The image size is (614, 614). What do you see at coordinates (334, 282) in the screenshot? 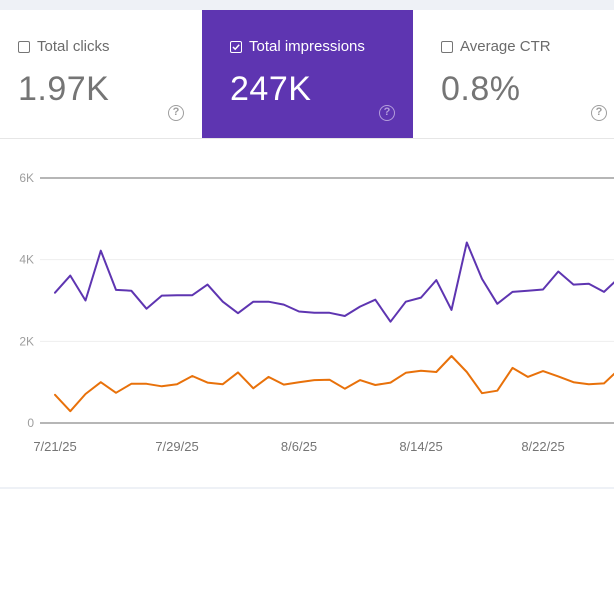
I see `series-line-impressions` at bounding box center [334, 282].